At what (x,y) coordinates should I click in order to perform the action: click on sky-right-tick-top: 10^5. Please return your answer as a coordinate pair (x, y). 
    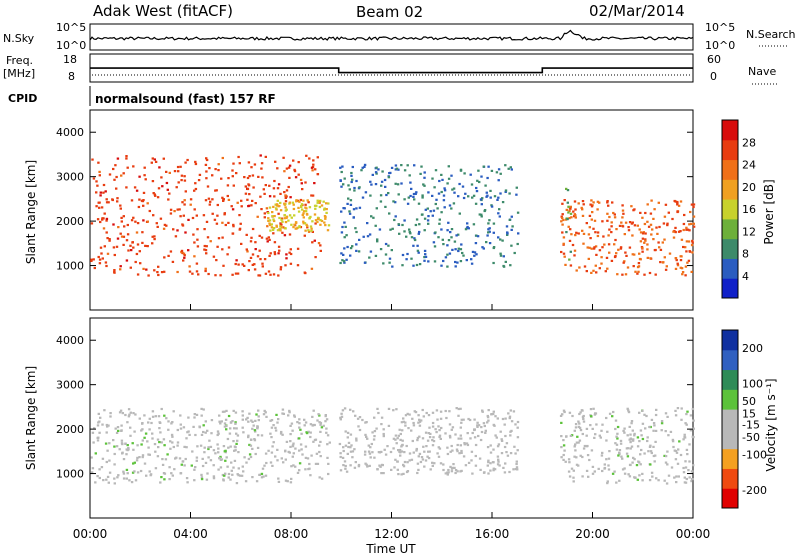
    Looking at the image, I should click on (720, 27).